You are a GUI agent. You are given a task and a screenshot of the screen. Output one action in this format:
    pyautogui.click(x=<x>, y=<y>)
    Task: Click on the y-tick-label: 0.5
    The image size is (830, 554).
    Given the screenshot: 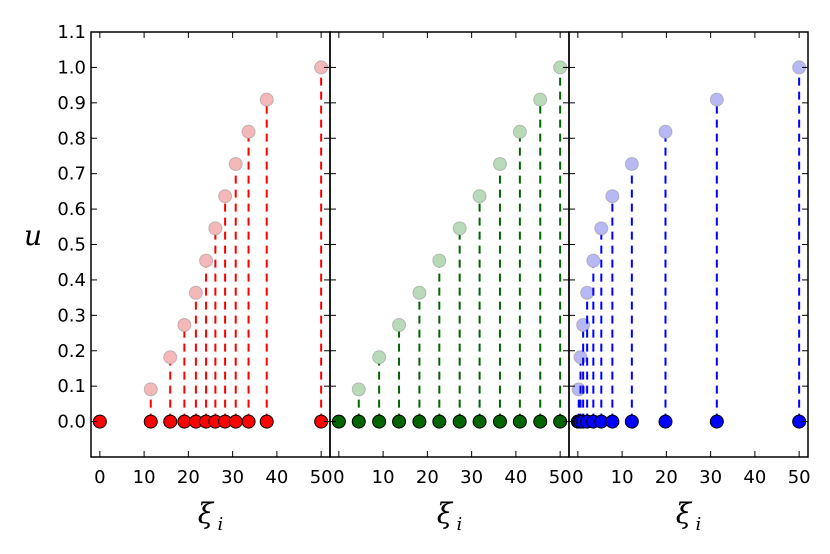 What is the action you would take?
    pyautogui.click(x=71, y=245)
    